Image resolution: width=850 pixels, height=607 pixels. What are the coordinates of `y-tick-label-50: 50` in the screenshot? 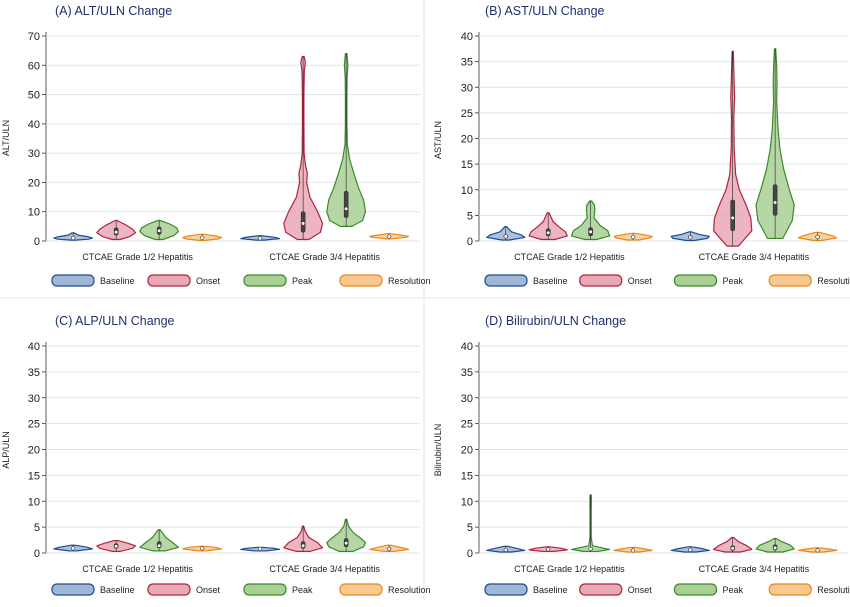 It's located at (34, 96).